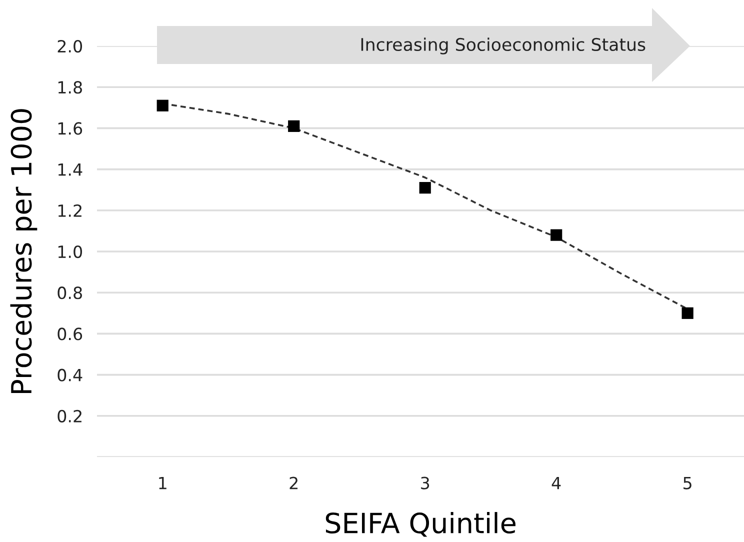 This screenshot has height=542, width=744. I want to click on y-tick-label: 0.6, so click(70, 334).